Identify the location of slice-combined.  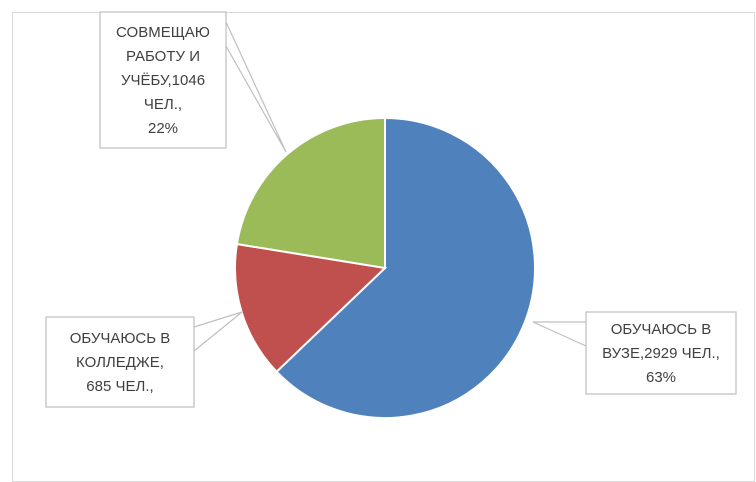
(310, 193).